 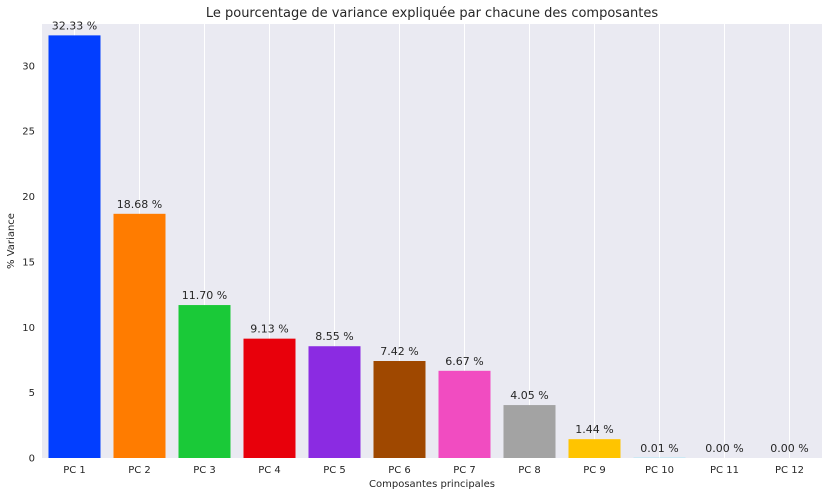 What do you see at coordinates (204, 295) in the screenshot?
I see `value-label: 11.70 %` at bounding box center [204, 295].